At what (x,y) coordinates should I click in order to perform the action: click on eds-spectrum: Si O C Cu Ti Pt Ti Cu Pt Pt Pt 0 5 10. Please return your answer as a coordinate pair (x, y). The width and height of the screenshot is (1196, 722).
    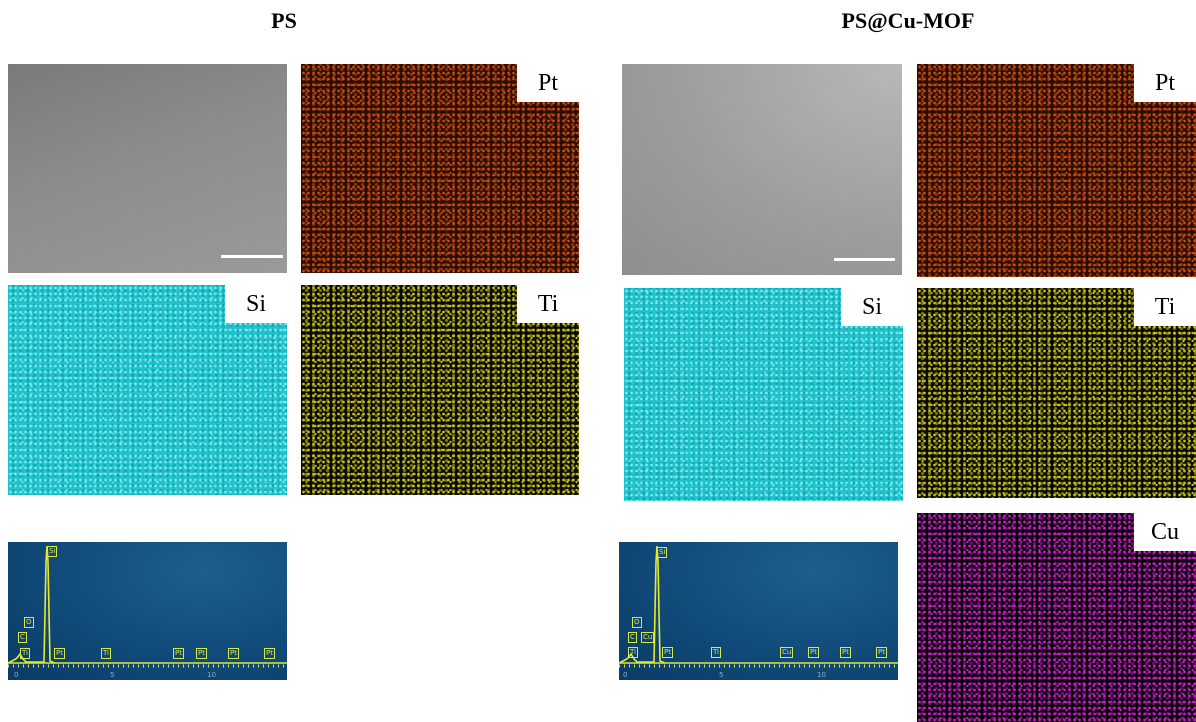
    Looking at the image, I should click on (758, 611).